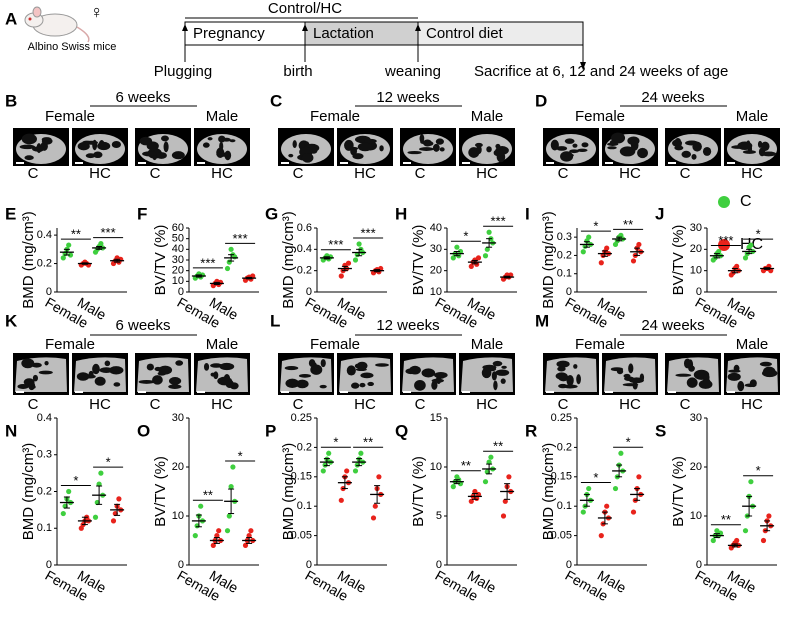  What do you see at coordinates (304, 249) in the screenshot?
I see `y-tick-label: 0.4` at bounding box center [304, 249].